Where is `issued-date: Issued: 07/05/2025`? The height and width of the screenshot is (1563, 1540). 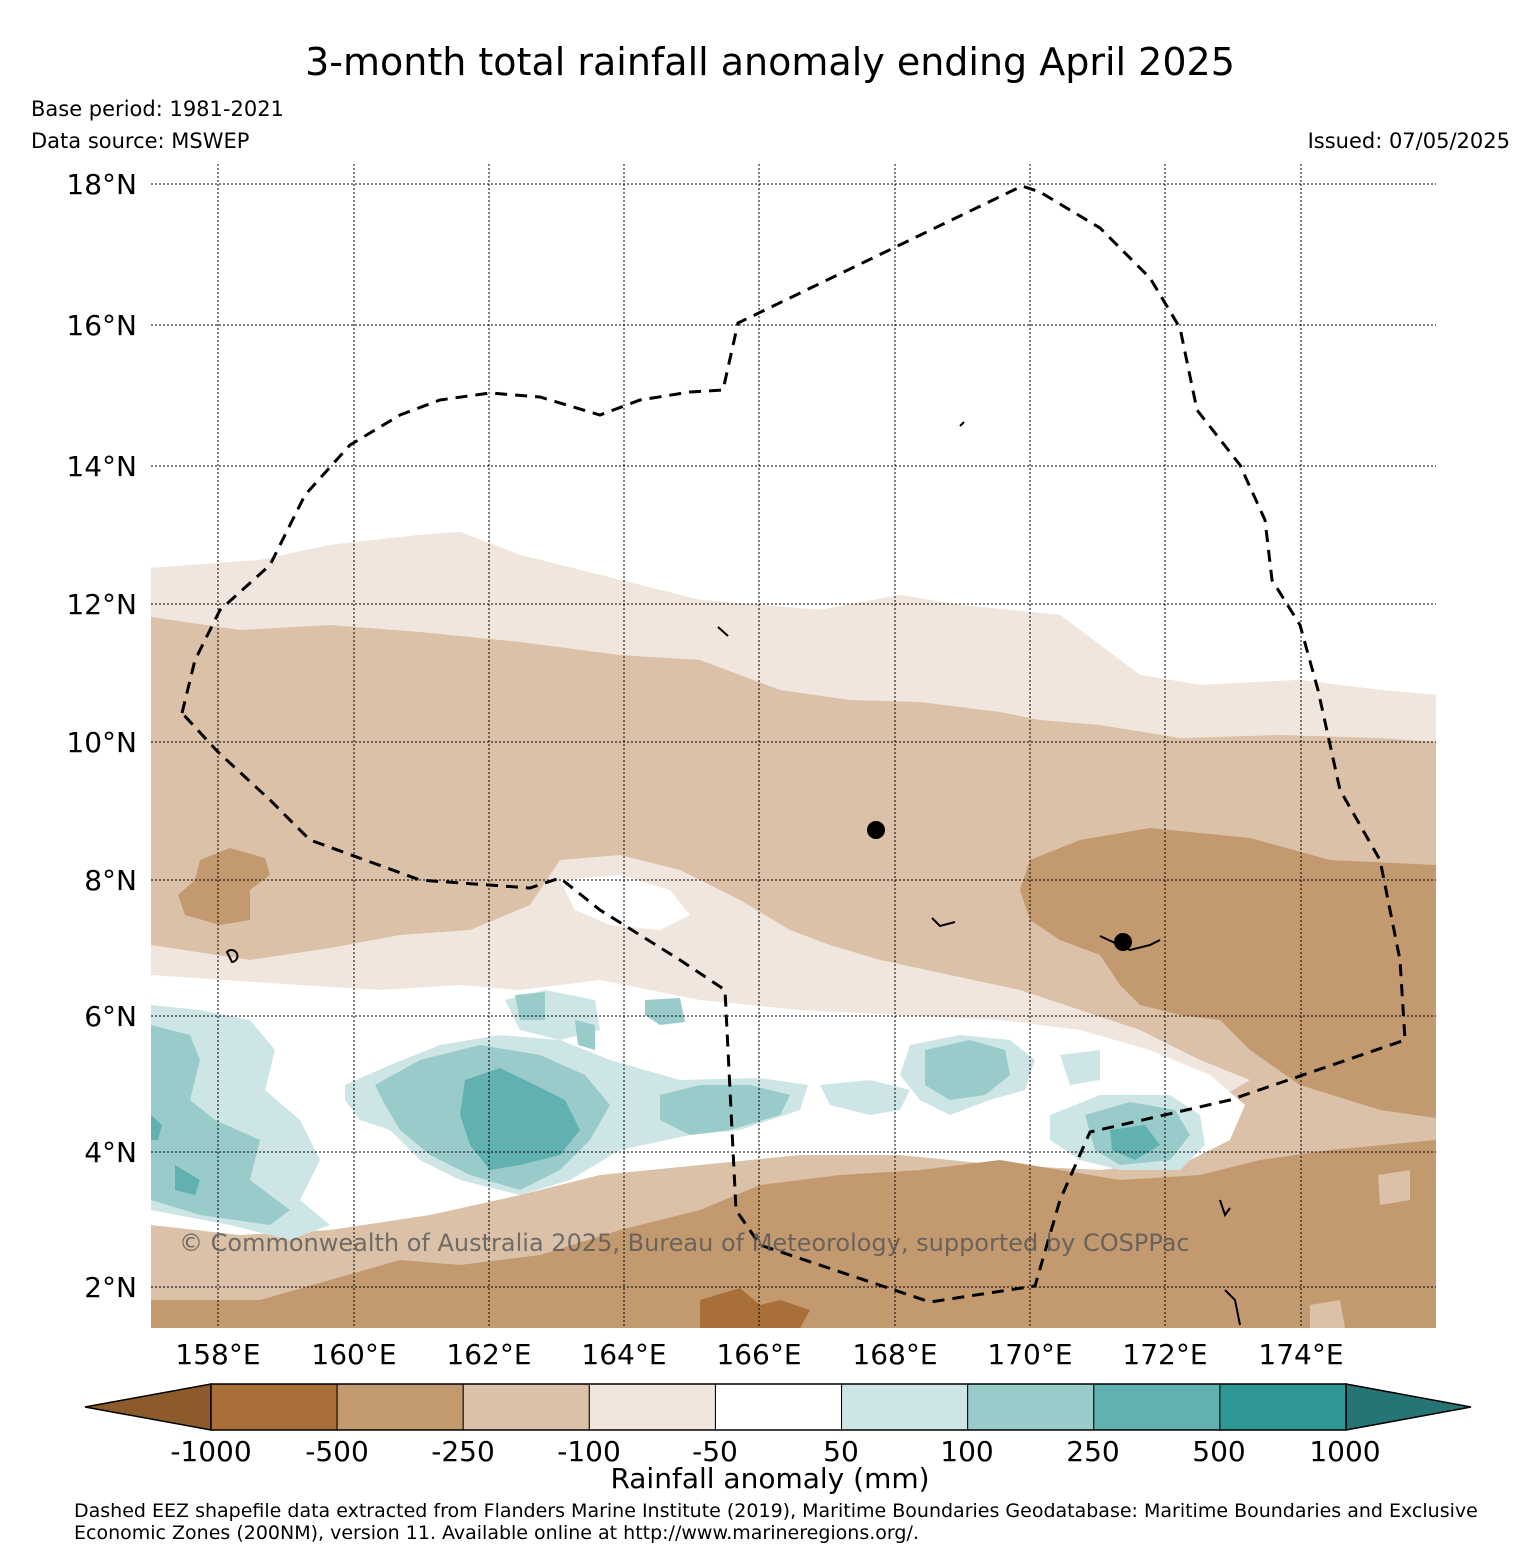
issued-date: Issued: 07/05/2025 is located at coordinates (1408, 141).